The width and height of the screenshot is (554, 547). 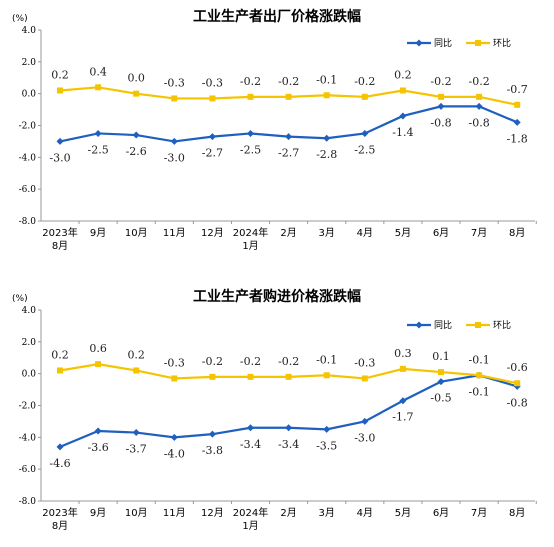 What do you see at coordinates (250, 232) in the screenshot?
I see `x-tick-label: 2024年` at bounding box center [250, 232].